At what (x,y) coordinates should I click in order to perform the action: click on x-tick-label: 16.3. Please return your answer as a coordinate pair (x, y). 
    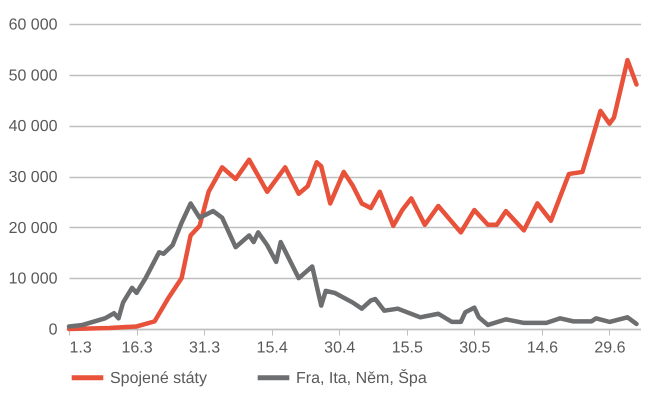
    Looking at the image, I should click on (137, 348).